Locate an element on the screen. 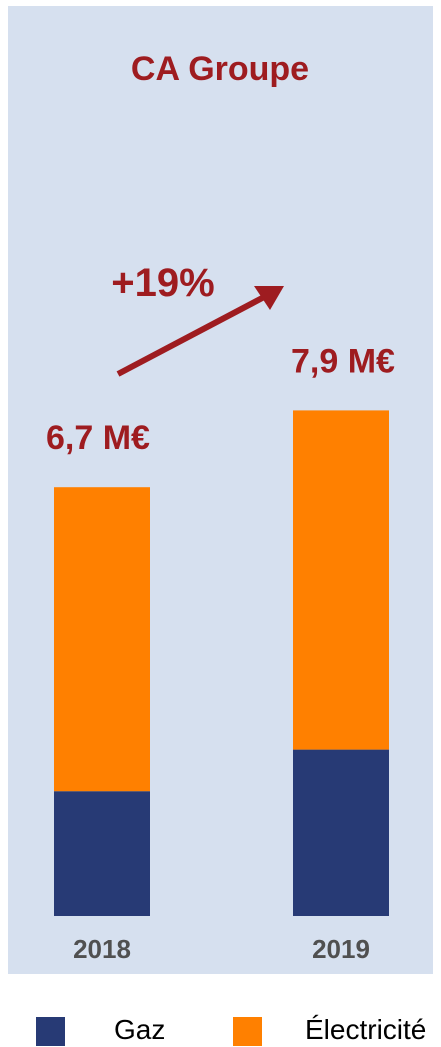 The height and width of the screenshot is (1047, 441). bar-electricite-2019 is located at coordinates (341, 580).